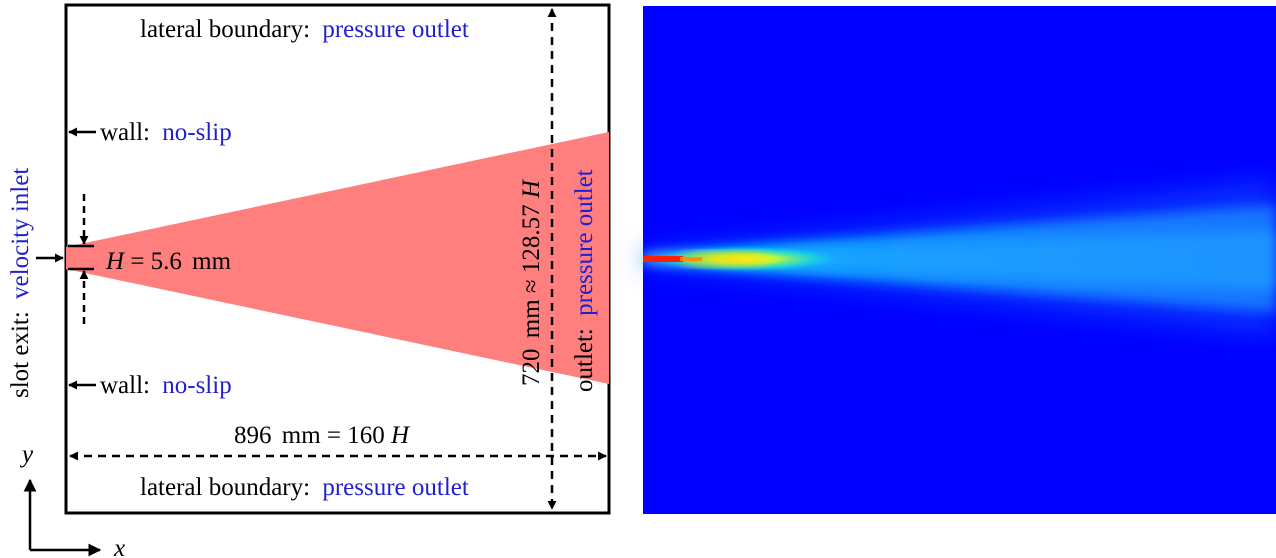  What do you see at coordinates (156, 261) in the screenshot?
I see `slot-height-value: = 5.6` at bounding box center [156, 261].